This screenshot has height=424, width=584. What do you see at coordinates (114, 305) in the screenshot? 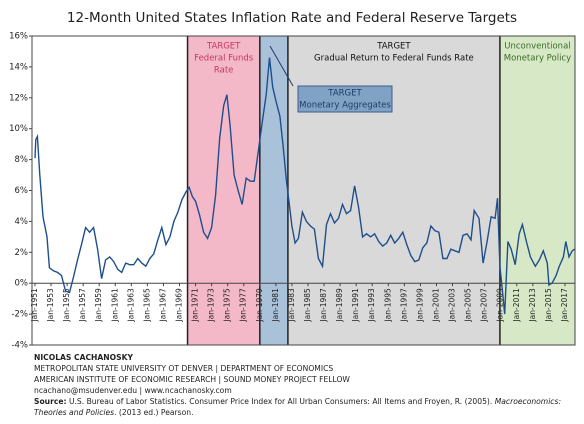
I see `x-tick-label: Jan-1961` at bounding box center [114, 305].